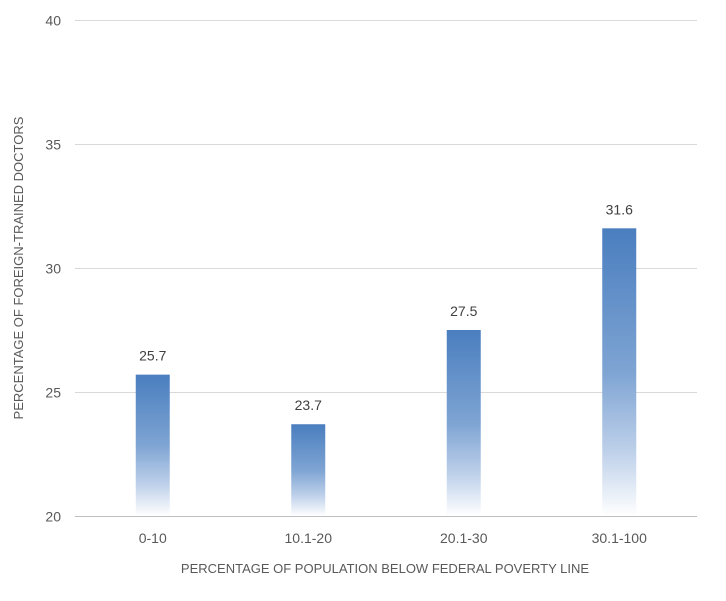 This screenshot has width=726, height=601. I want to click on data-label: 23.7, so click(308, 405).